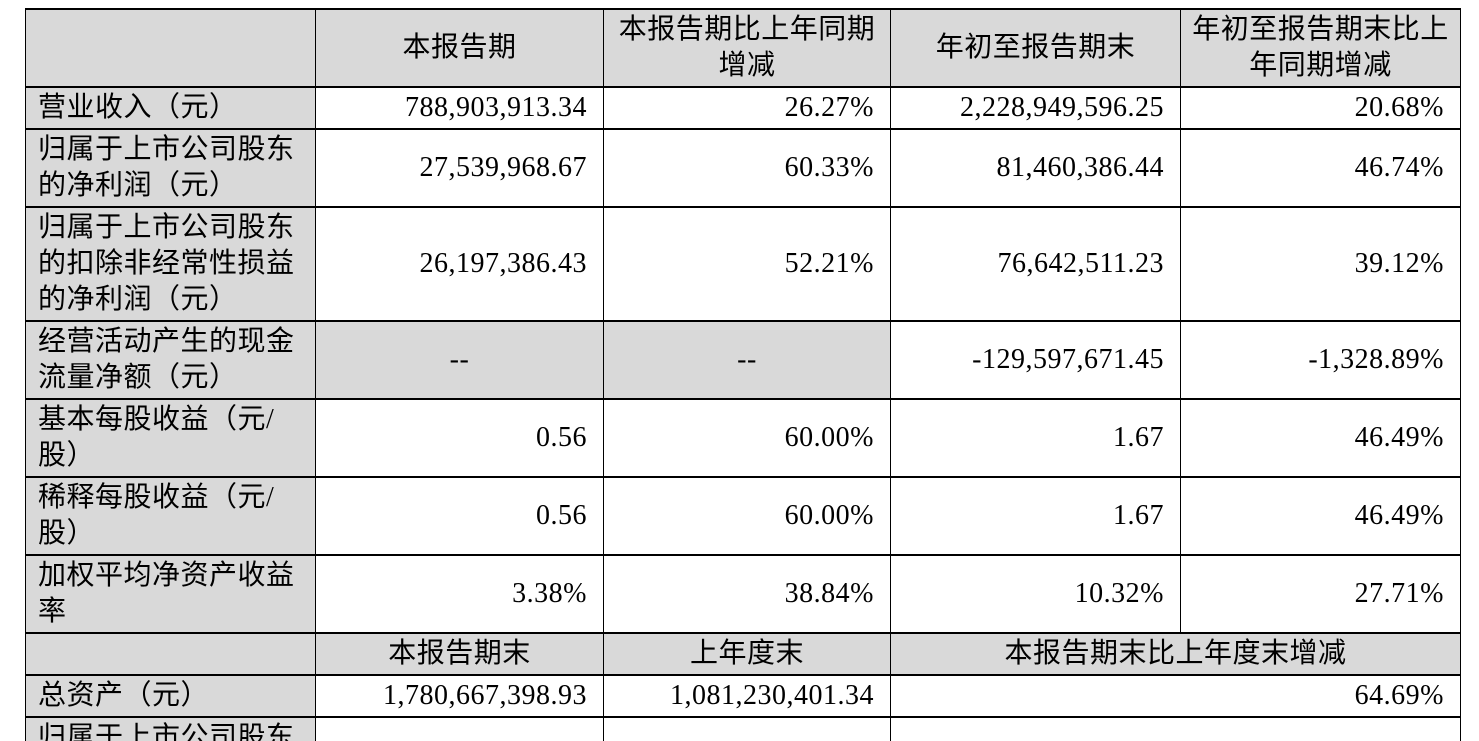 The width and height of the screenshot is (1479, 741). What do you see at coordinates (459, 594) in the screenshot?
I see `value-cell: 3.38%` at bounding box center [459, 594].